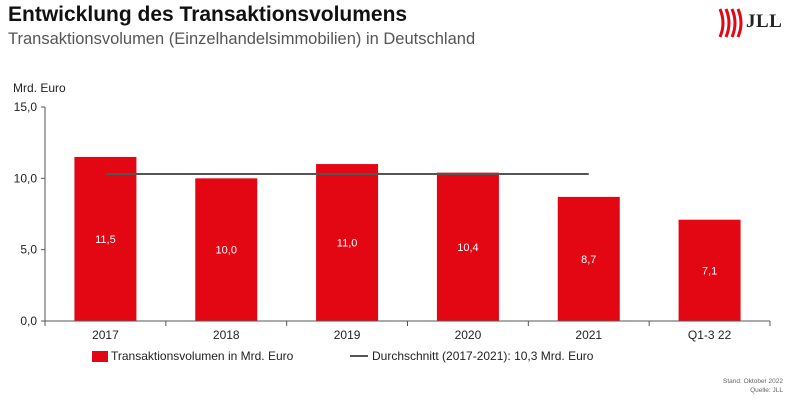  Describe the element at coordinates (28, 250) in the screenshot. I see `y-tick-label-1: 5,0` at that location.